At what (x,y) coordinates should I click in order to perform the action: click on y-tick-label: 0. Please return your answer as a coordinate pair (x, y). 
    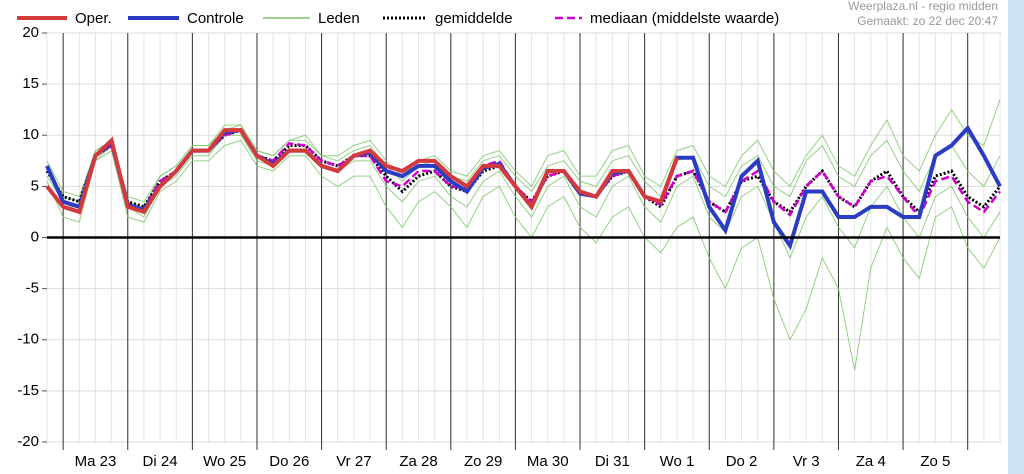
    Looking at the image, I should click on (35, 236).